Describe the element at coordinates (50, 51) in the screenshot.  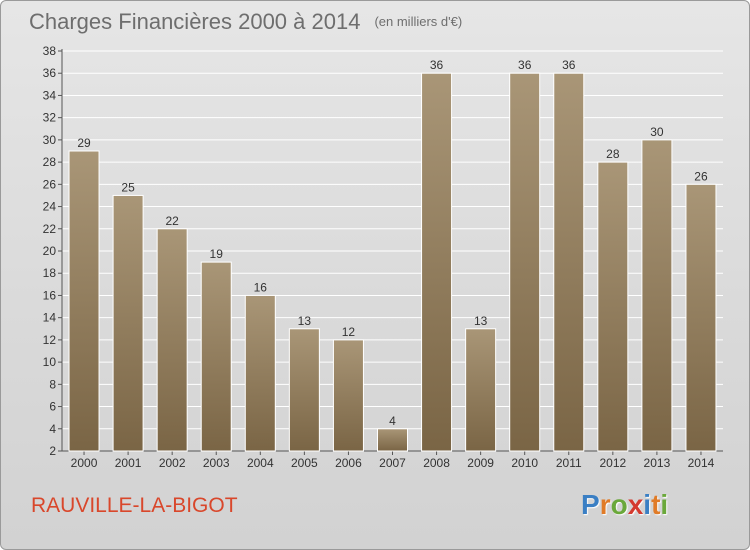
I see `y-tick-label: 38` at that location.